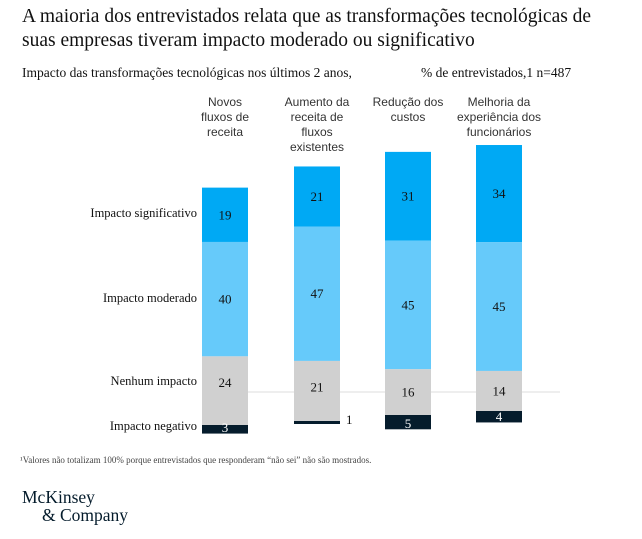  What do you see at coordinates (317, 386) in the screenshot?
I see `value-label-nenhum-2: 21` at bounding box center [317, 386].